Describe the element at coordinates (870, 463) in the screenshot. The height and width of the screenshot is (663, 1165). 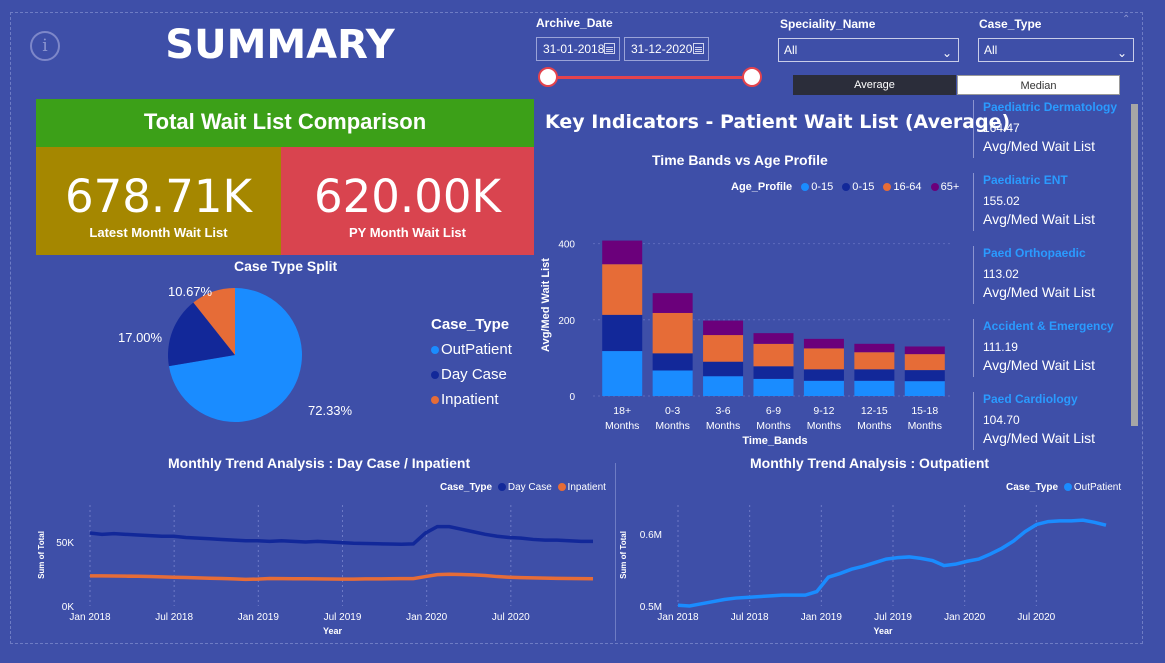
I see `trend-op-title: Monthly Trend Analysis : Outpatient` at that location.